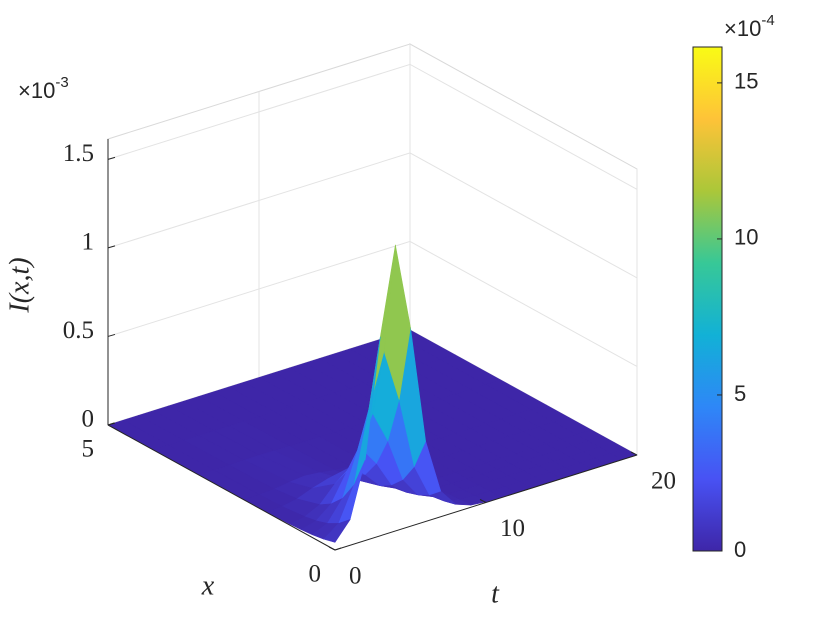 The width and height of the screenshot is (830, 623). I want to click on x-tick-label: 0, so click(315, 574).